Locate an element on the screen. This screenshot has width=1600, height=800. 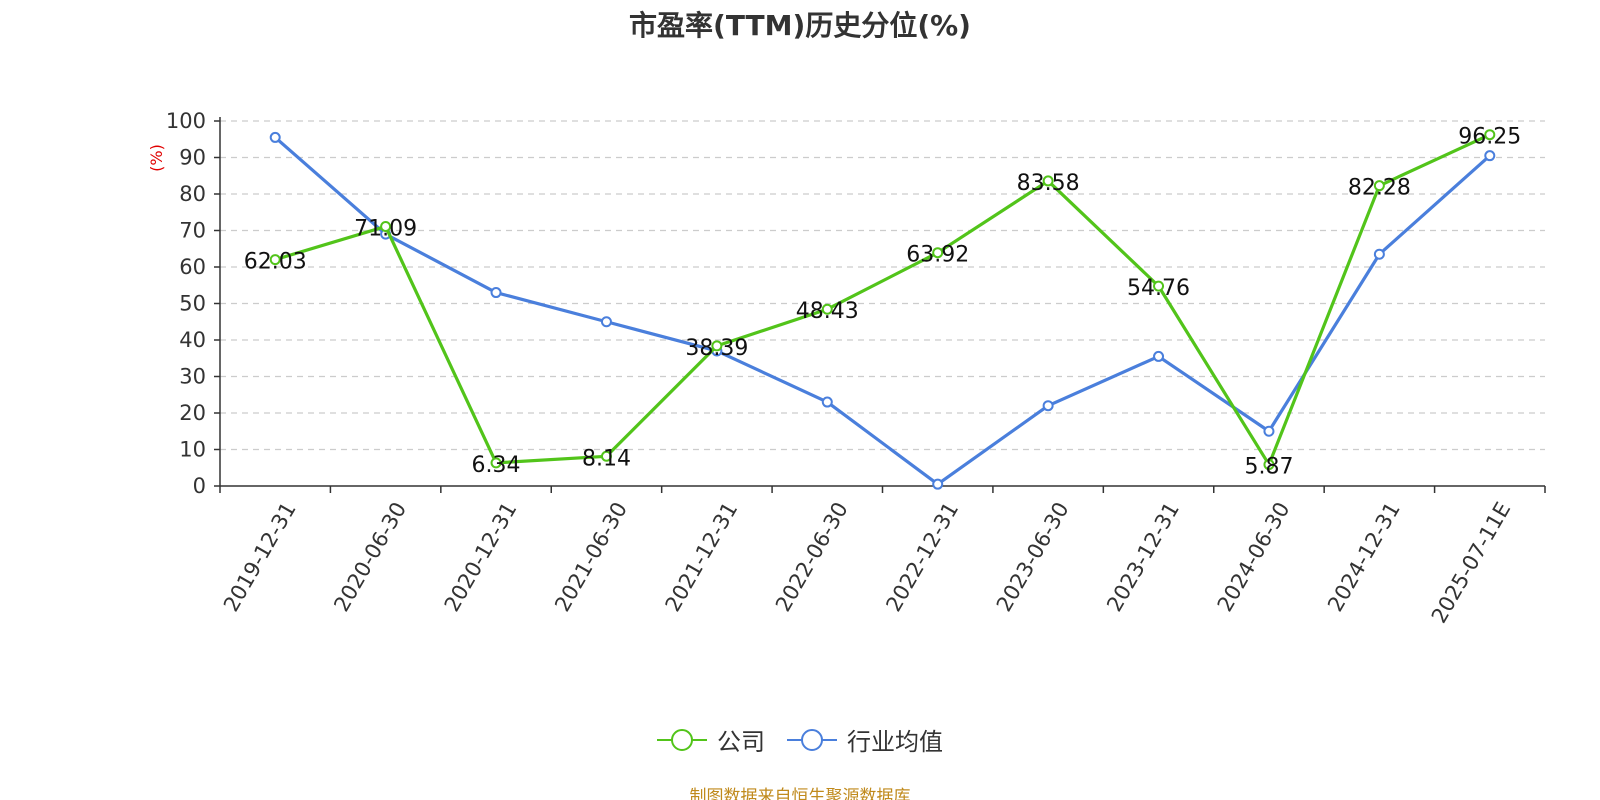
y-tick-label: 10 is located at coordinates (192, 450).